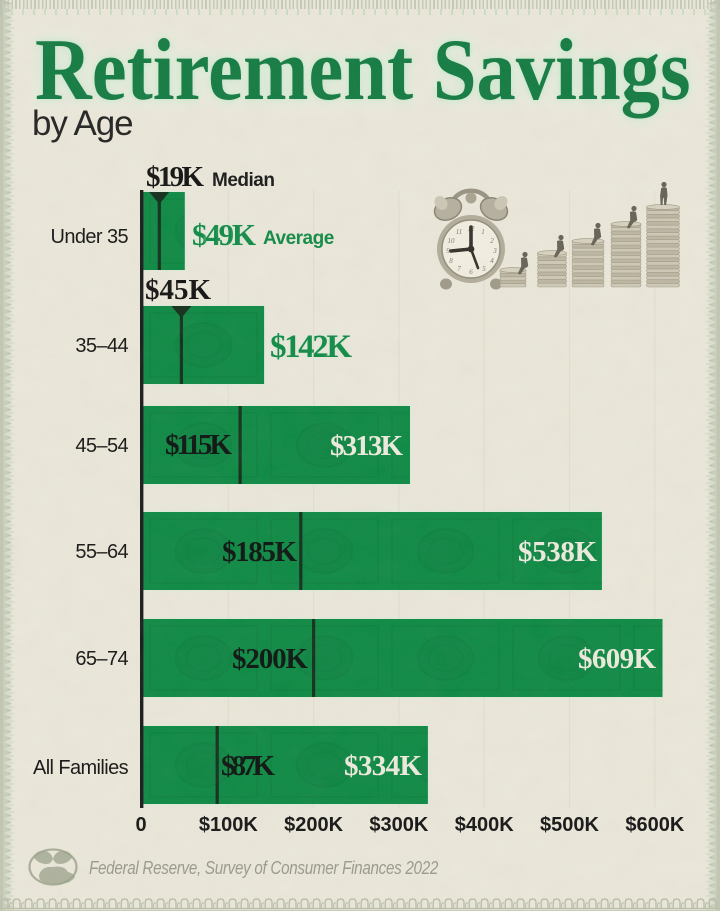  I want to click on svg-text: All Families, so click(81, 768).